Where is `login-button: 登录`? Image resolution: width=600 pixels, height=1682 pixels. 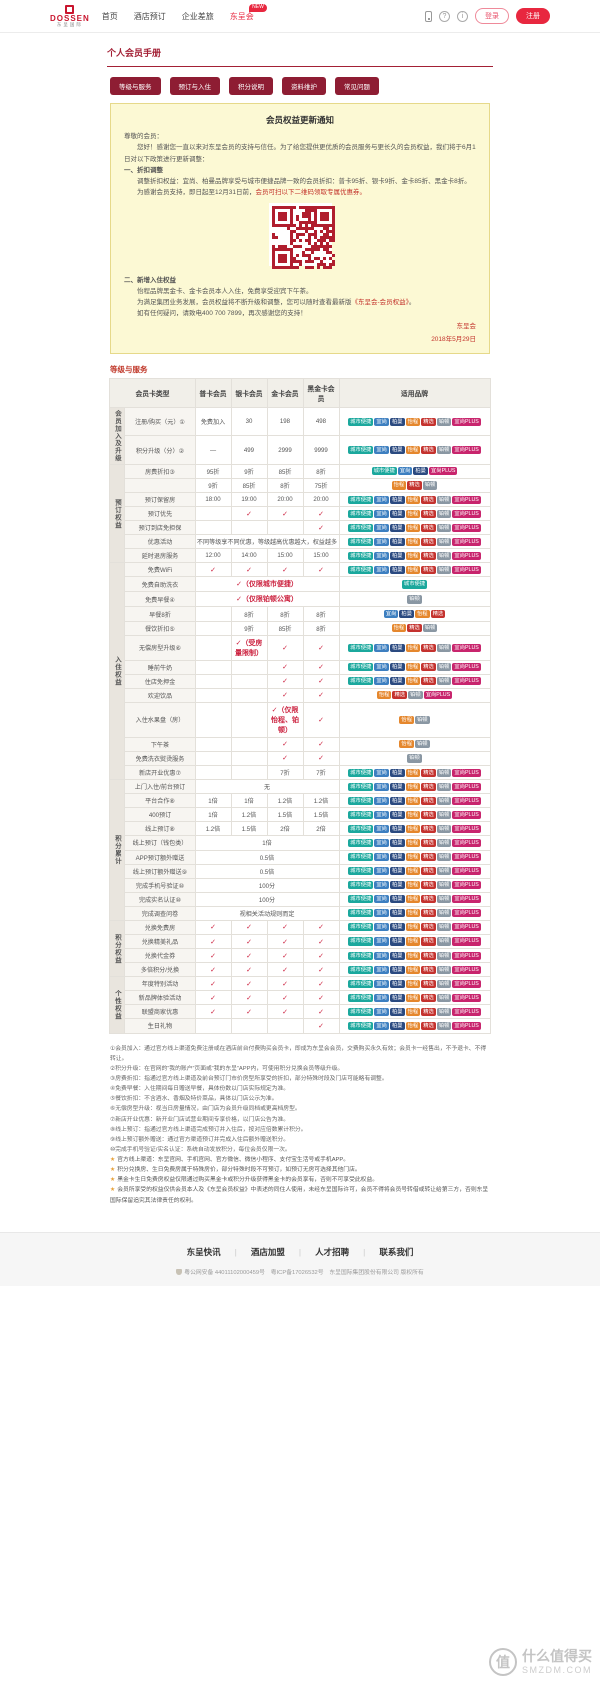
login-button: 登录 is located at coordinates (492, 16).